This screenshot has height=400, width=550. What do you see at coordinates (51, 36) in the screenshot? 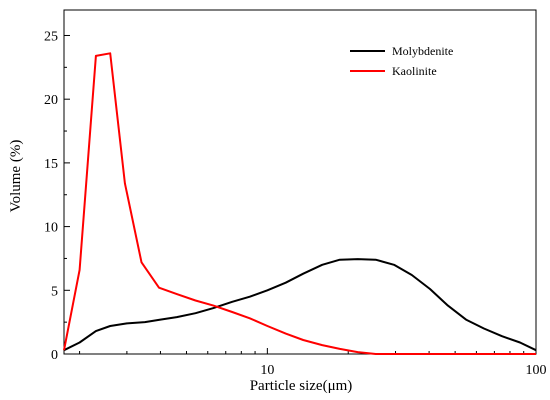
I see `y-tick-label: 25` at bounding box center [51, 36].